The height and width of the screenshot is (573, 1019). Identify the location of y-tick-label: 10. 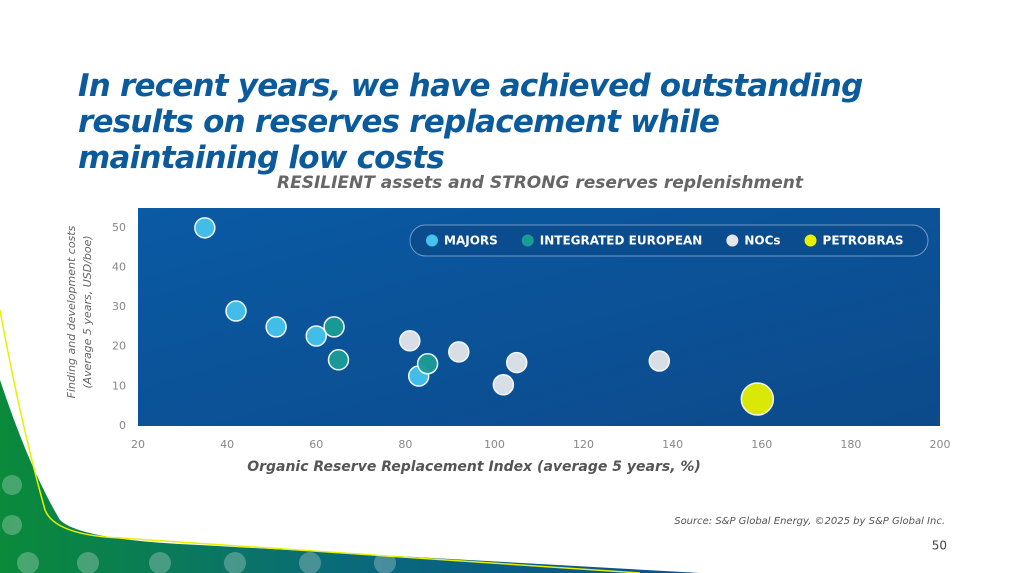
(119, 385).